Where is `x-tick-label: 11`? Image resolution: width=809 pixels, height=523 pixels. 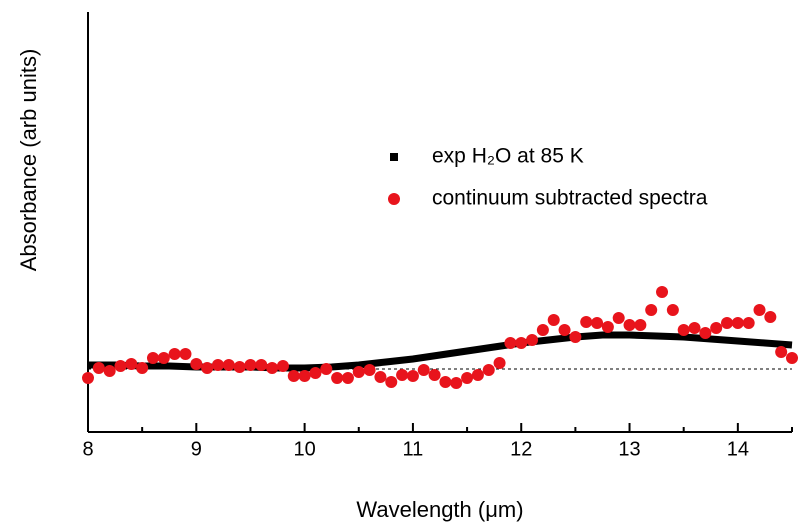
x-tick-label: 11 is located at coordinates (413, 449).